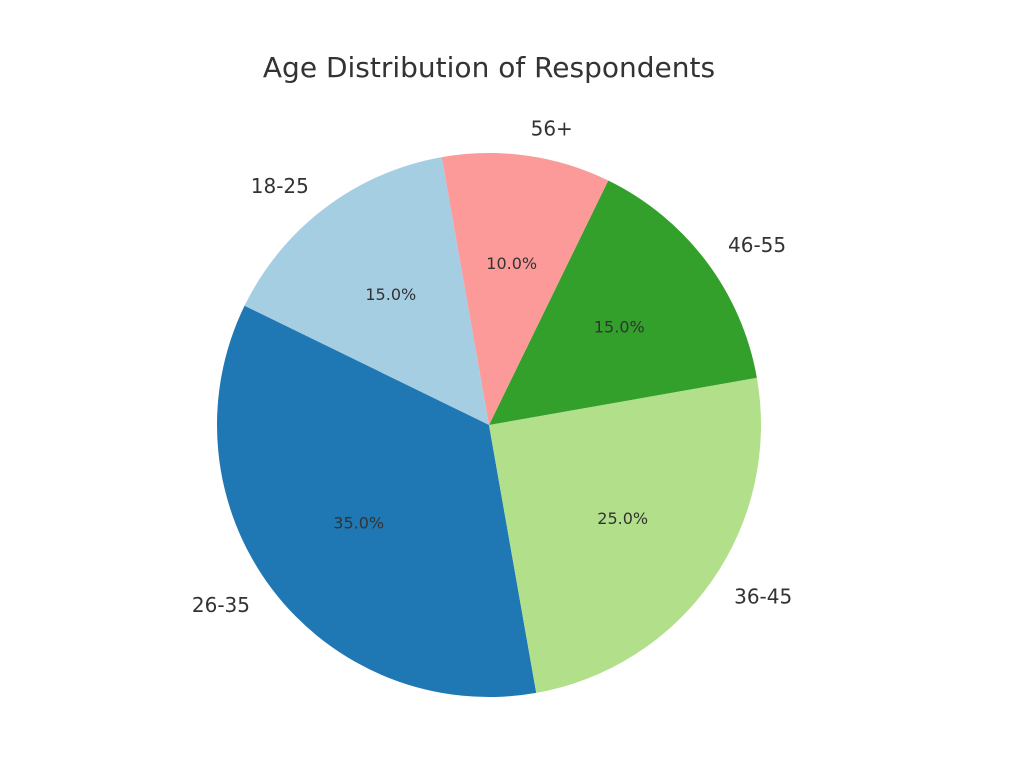 The height and width of the screenshot is (775, 1024). I want to click on slice-percent-labels: 15.0% 35.0% 25.0% 15.0% 10.0%, so click(490, 393).